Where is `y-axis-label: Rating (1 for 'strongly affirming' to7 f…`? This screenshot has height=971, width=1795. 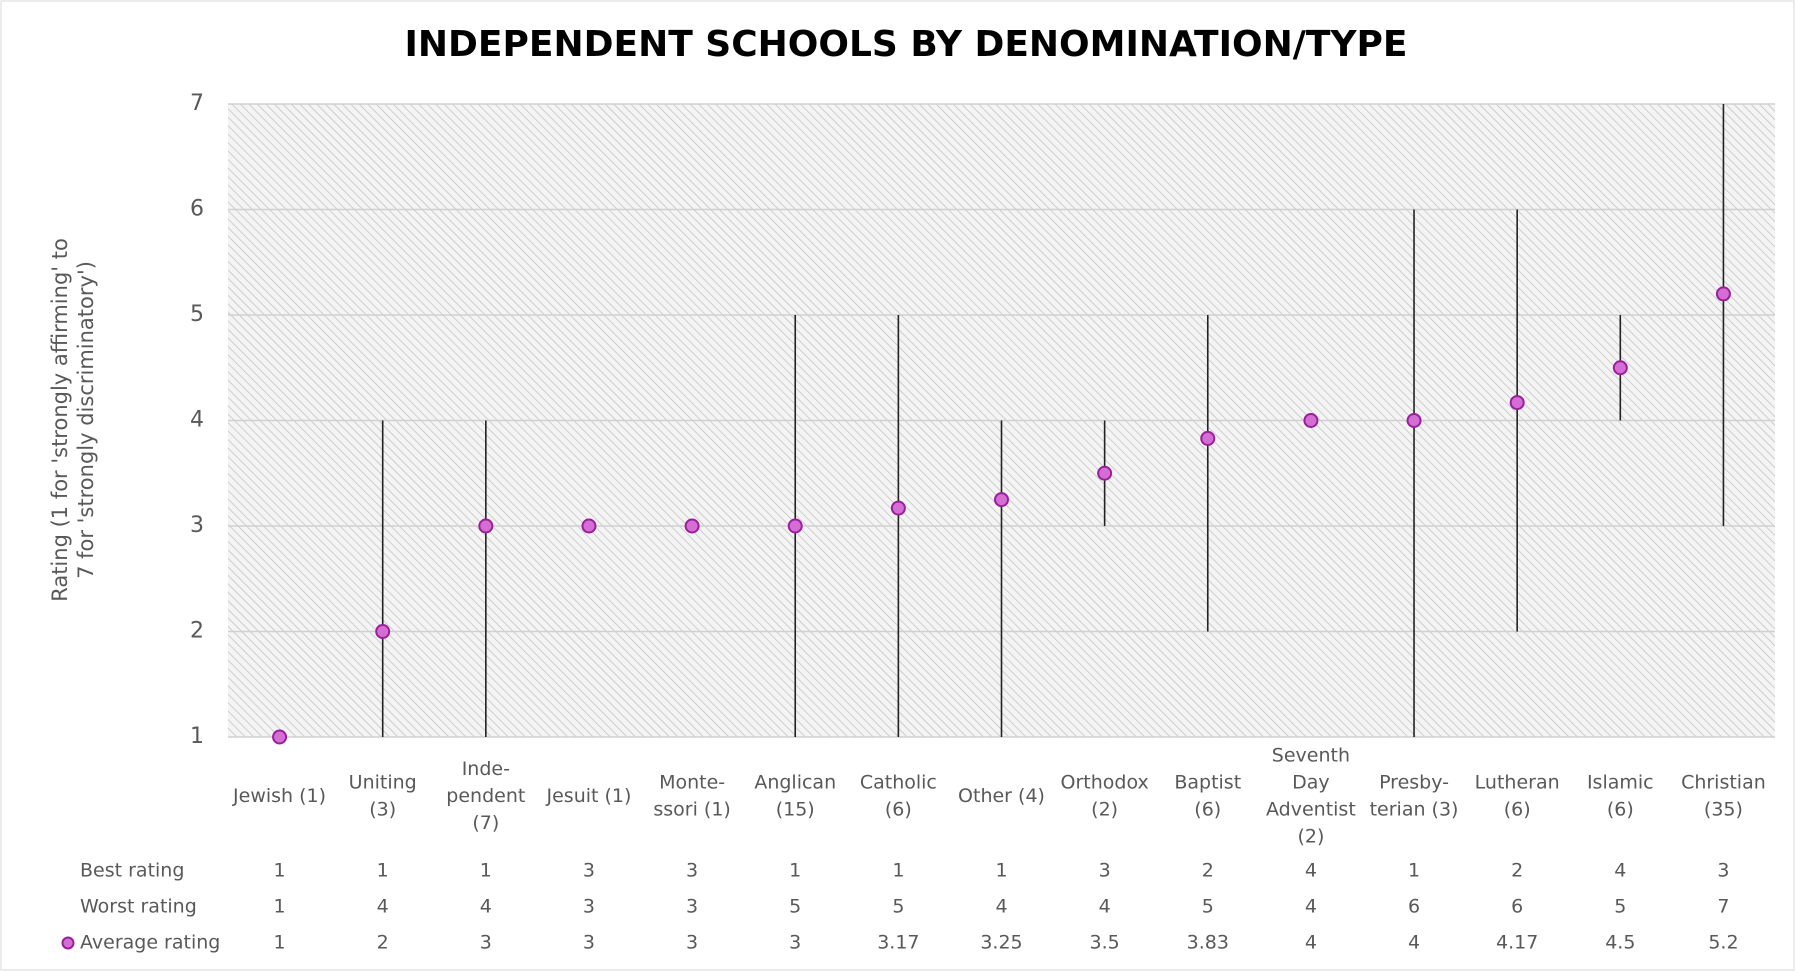 y-axis-label: Rating (1 for 'strongly affirming' to7 f… is located at coordinates (73, 420).